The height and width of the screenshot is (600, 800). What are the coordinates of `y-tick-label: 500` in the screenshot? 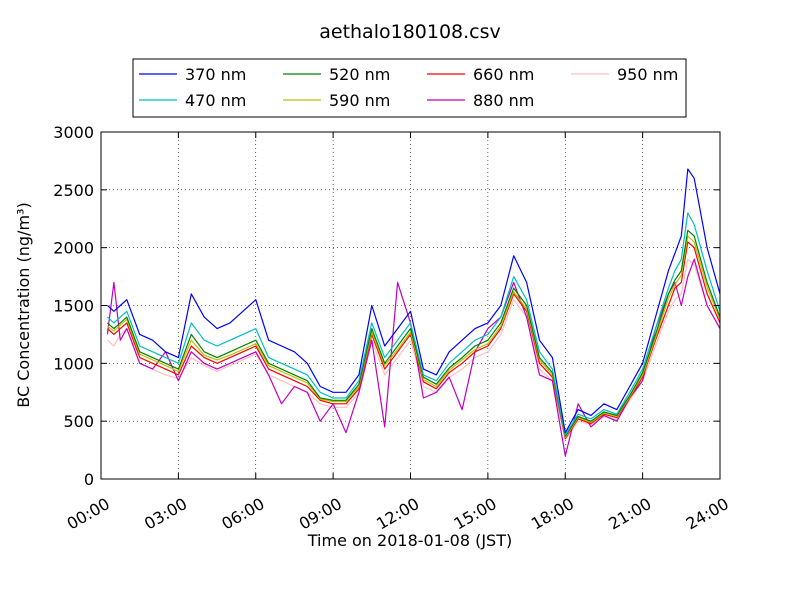 It's located at (78, 421).